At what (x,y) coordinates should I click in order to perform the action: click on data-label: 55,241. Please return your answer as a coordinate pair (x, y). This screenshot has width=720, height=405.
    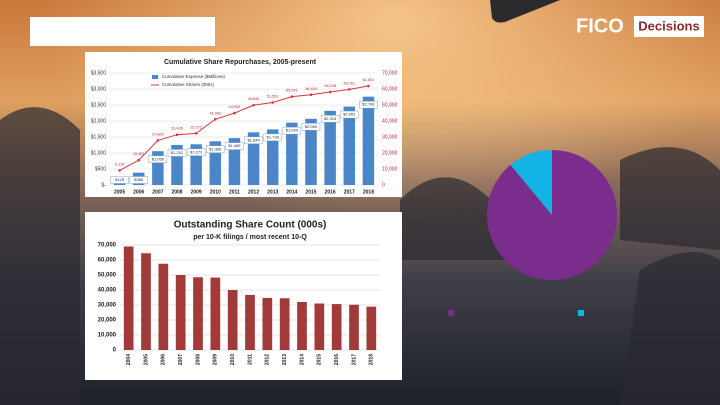
    Looking at the image, I should click on (292, 91).